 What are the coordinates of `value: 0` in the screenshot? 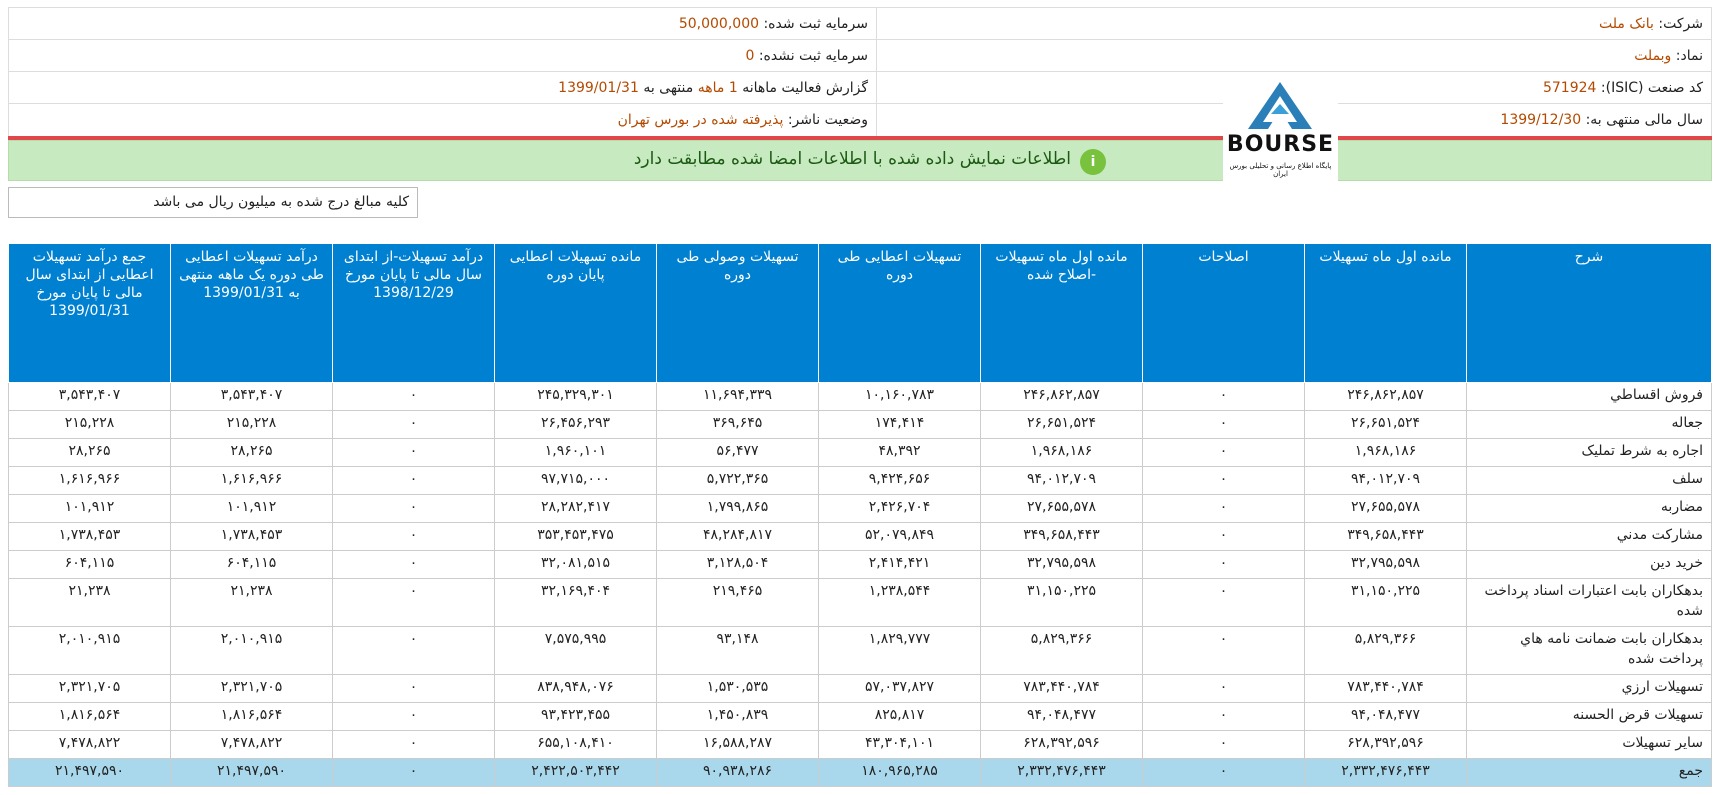 It's located at (750, 56).